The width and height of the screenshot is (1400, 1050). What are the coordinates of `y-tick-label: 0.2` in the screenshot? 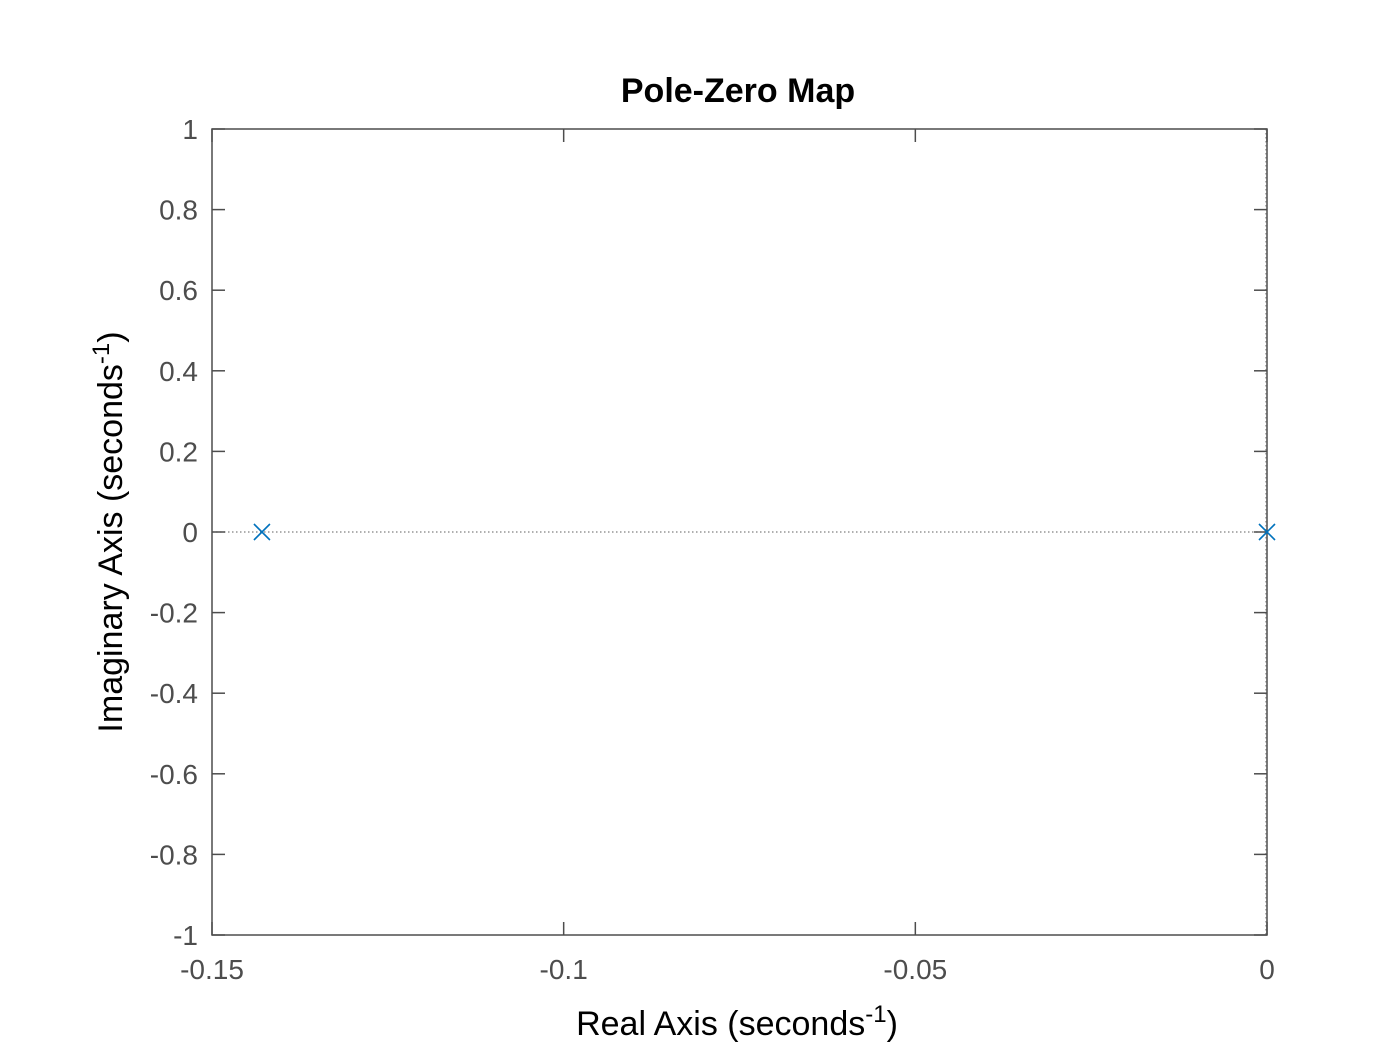 It's located at (178, 451).